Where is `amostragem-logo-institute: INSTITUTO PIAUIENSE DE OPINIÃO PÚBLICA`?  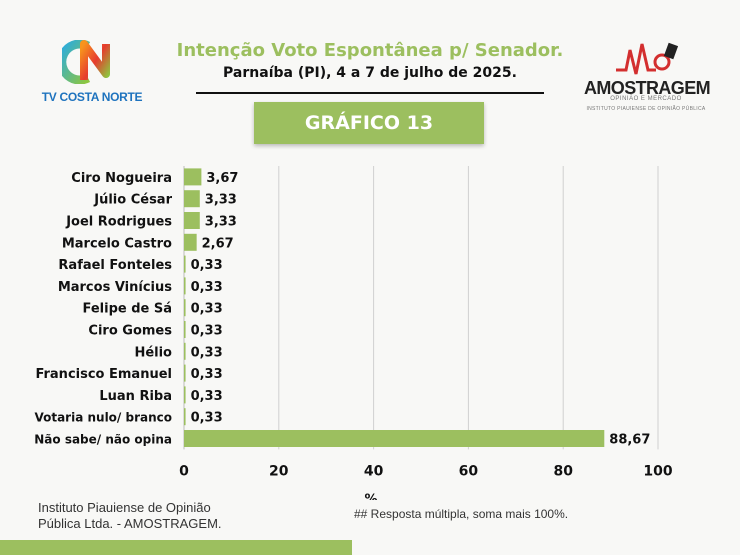
amostragem-logo-institute: INSTITUTO PIAUIENSE DE OPINIÃO PÚBLICA is located at coordinates (646, 109).